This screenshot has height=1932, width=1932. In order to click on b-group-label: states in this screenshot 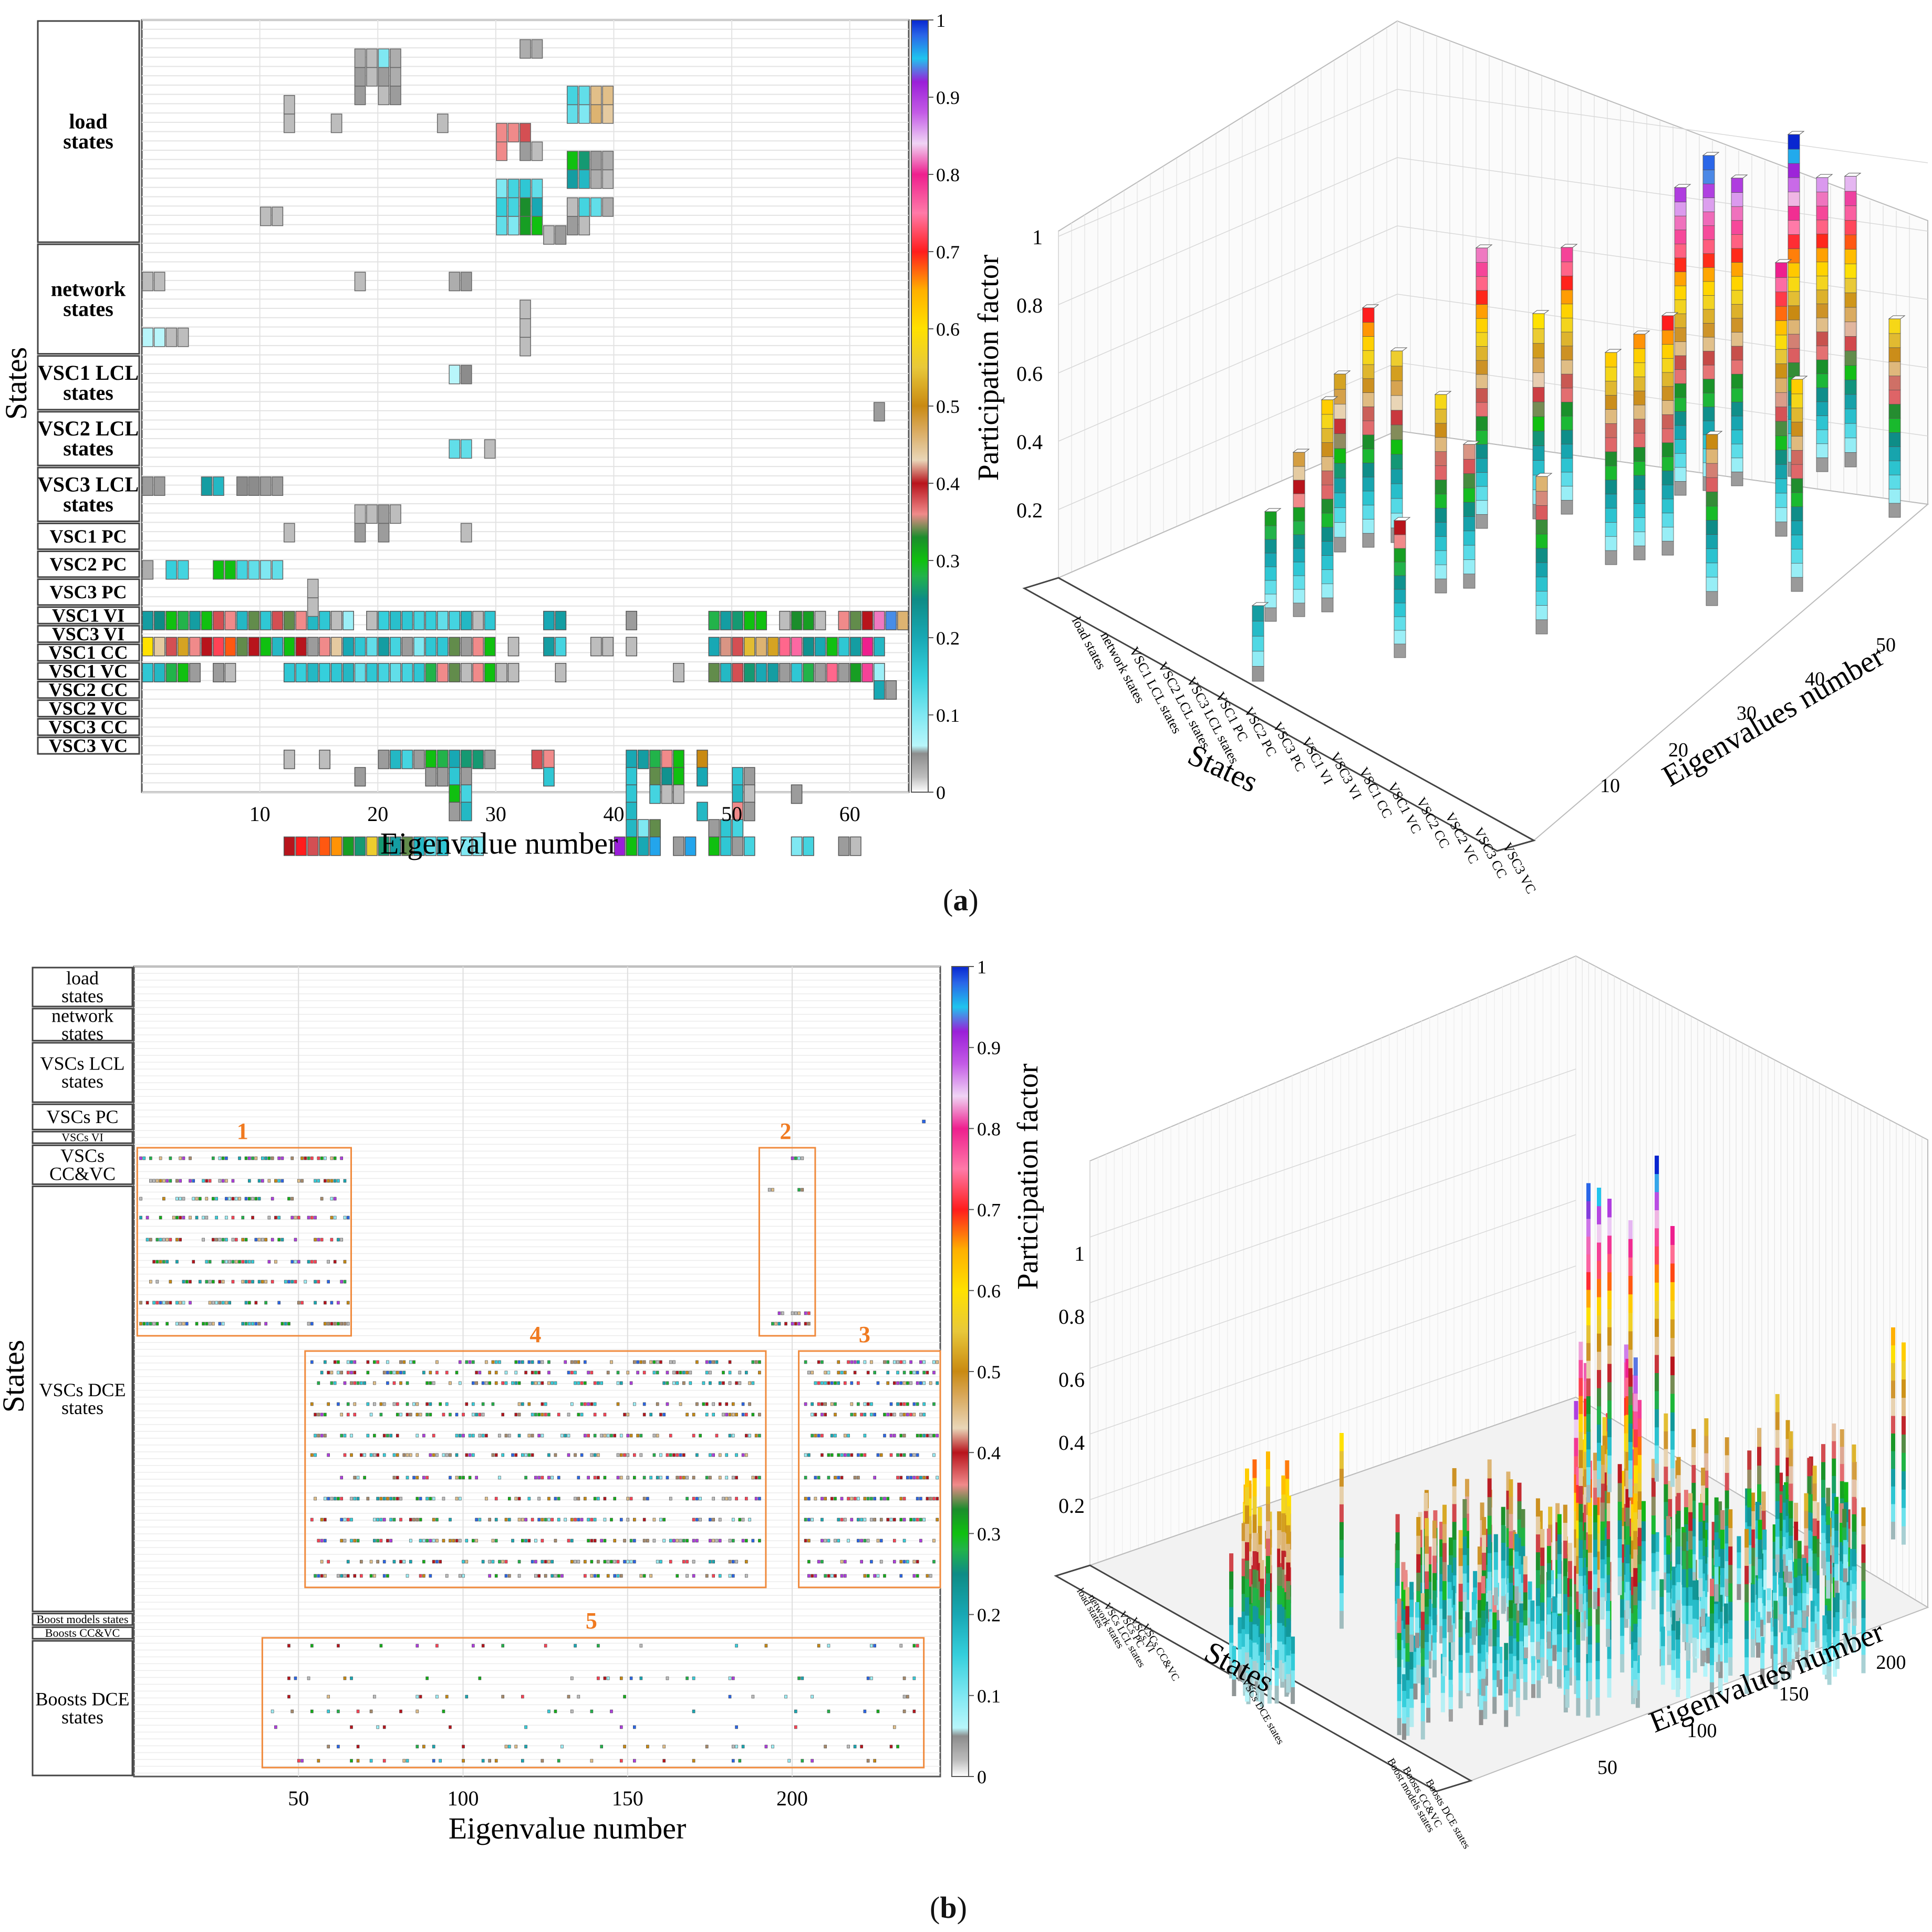, I will do `click(82, 995)`.